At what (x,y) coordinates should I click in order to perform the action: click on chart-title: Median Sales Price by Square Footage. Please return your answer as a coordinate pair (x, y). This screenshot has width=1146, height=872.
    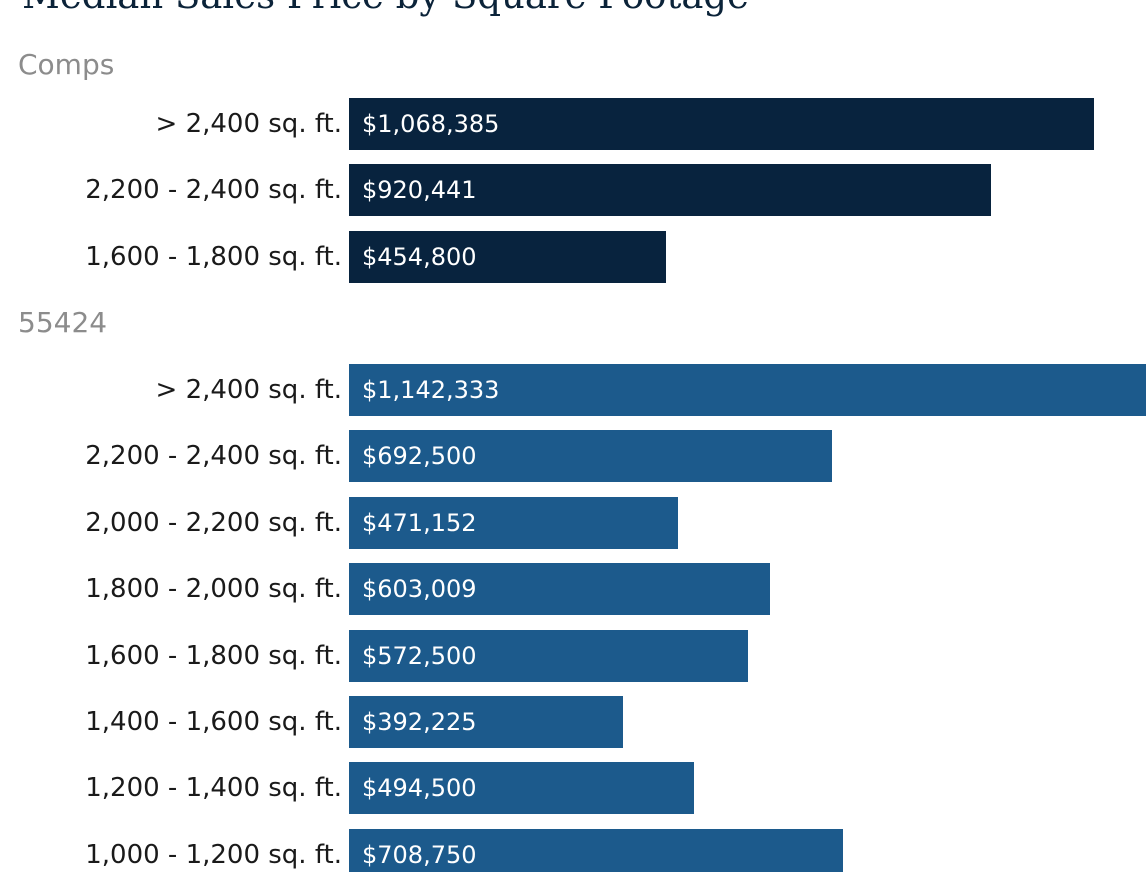
    Looking at the image, I should click on (385, 8).